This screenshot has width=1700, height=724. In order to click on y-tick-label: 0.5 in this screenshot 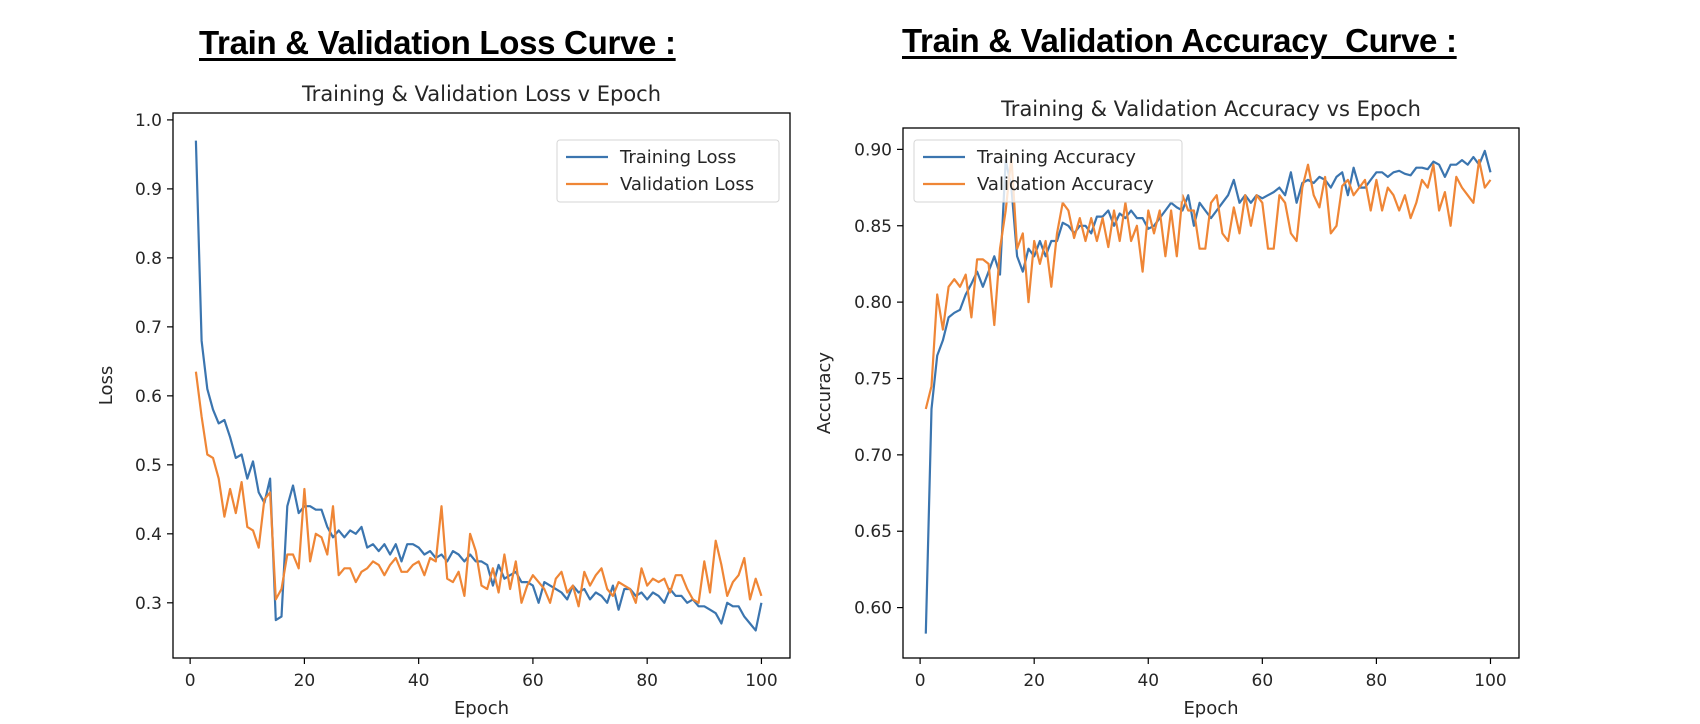, I will do `click(148, 466)`.